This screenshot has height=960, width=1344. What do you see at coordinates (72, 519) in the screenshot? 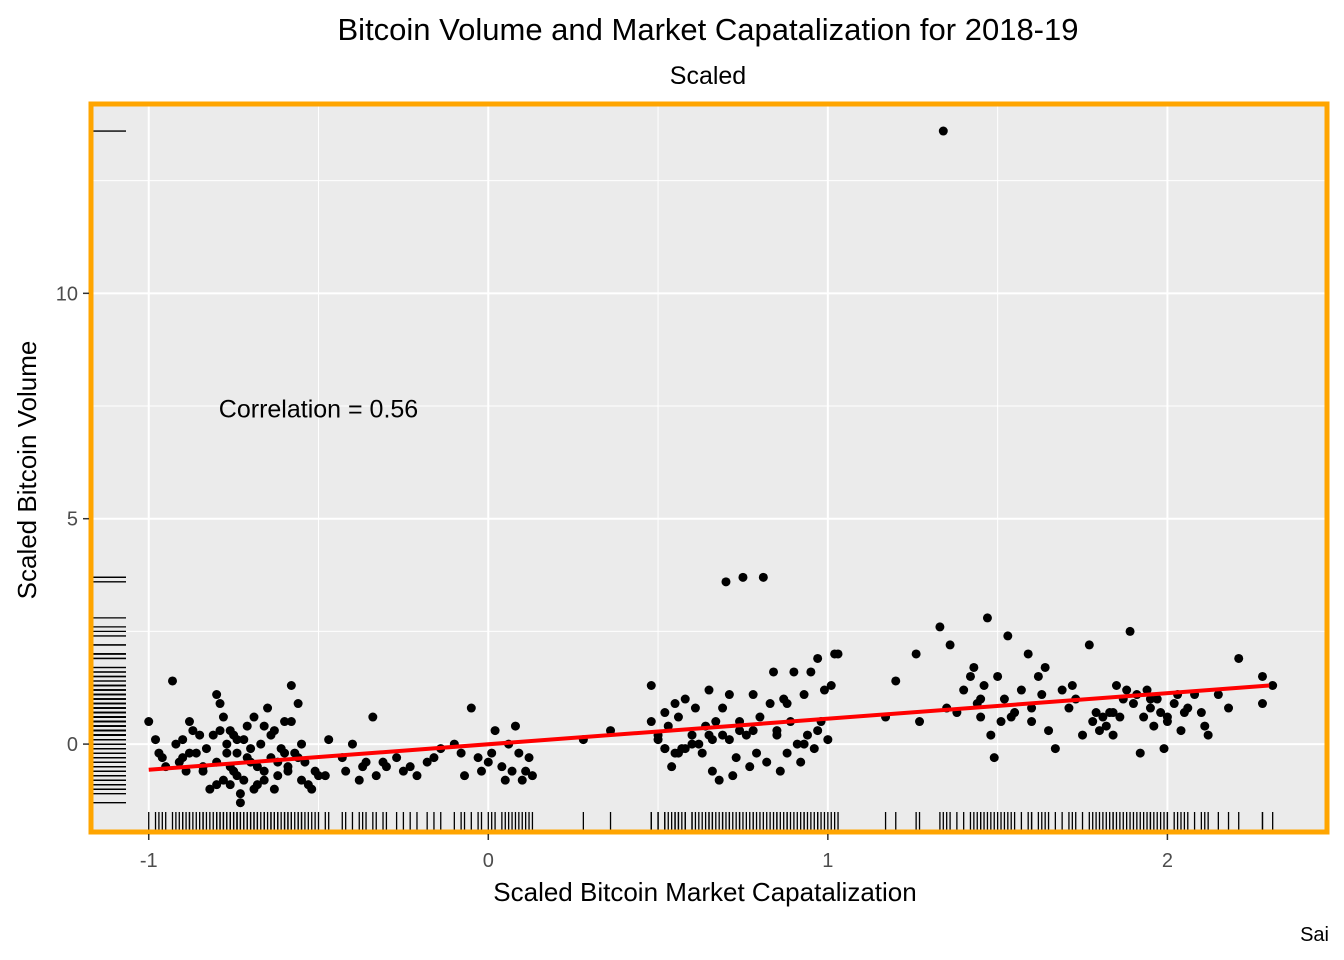
I see `y-axis-ticks: 0 5 10` at bounding box center [72, 519].